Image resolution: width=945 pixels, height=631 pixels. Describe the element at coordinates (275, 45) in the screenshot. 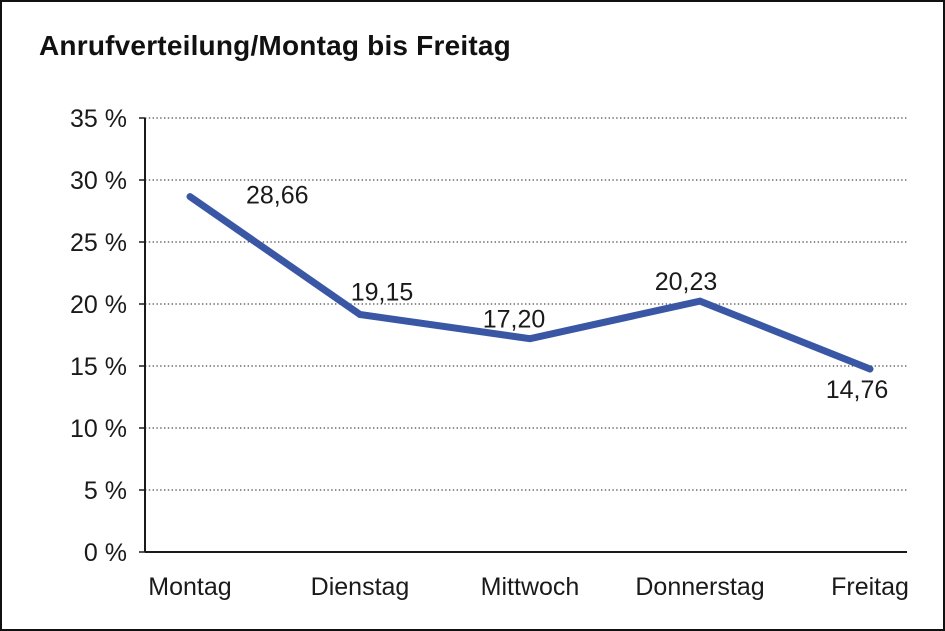

I see `chart-title: Anrufverteilung/Montag bis Freitag` at that location.